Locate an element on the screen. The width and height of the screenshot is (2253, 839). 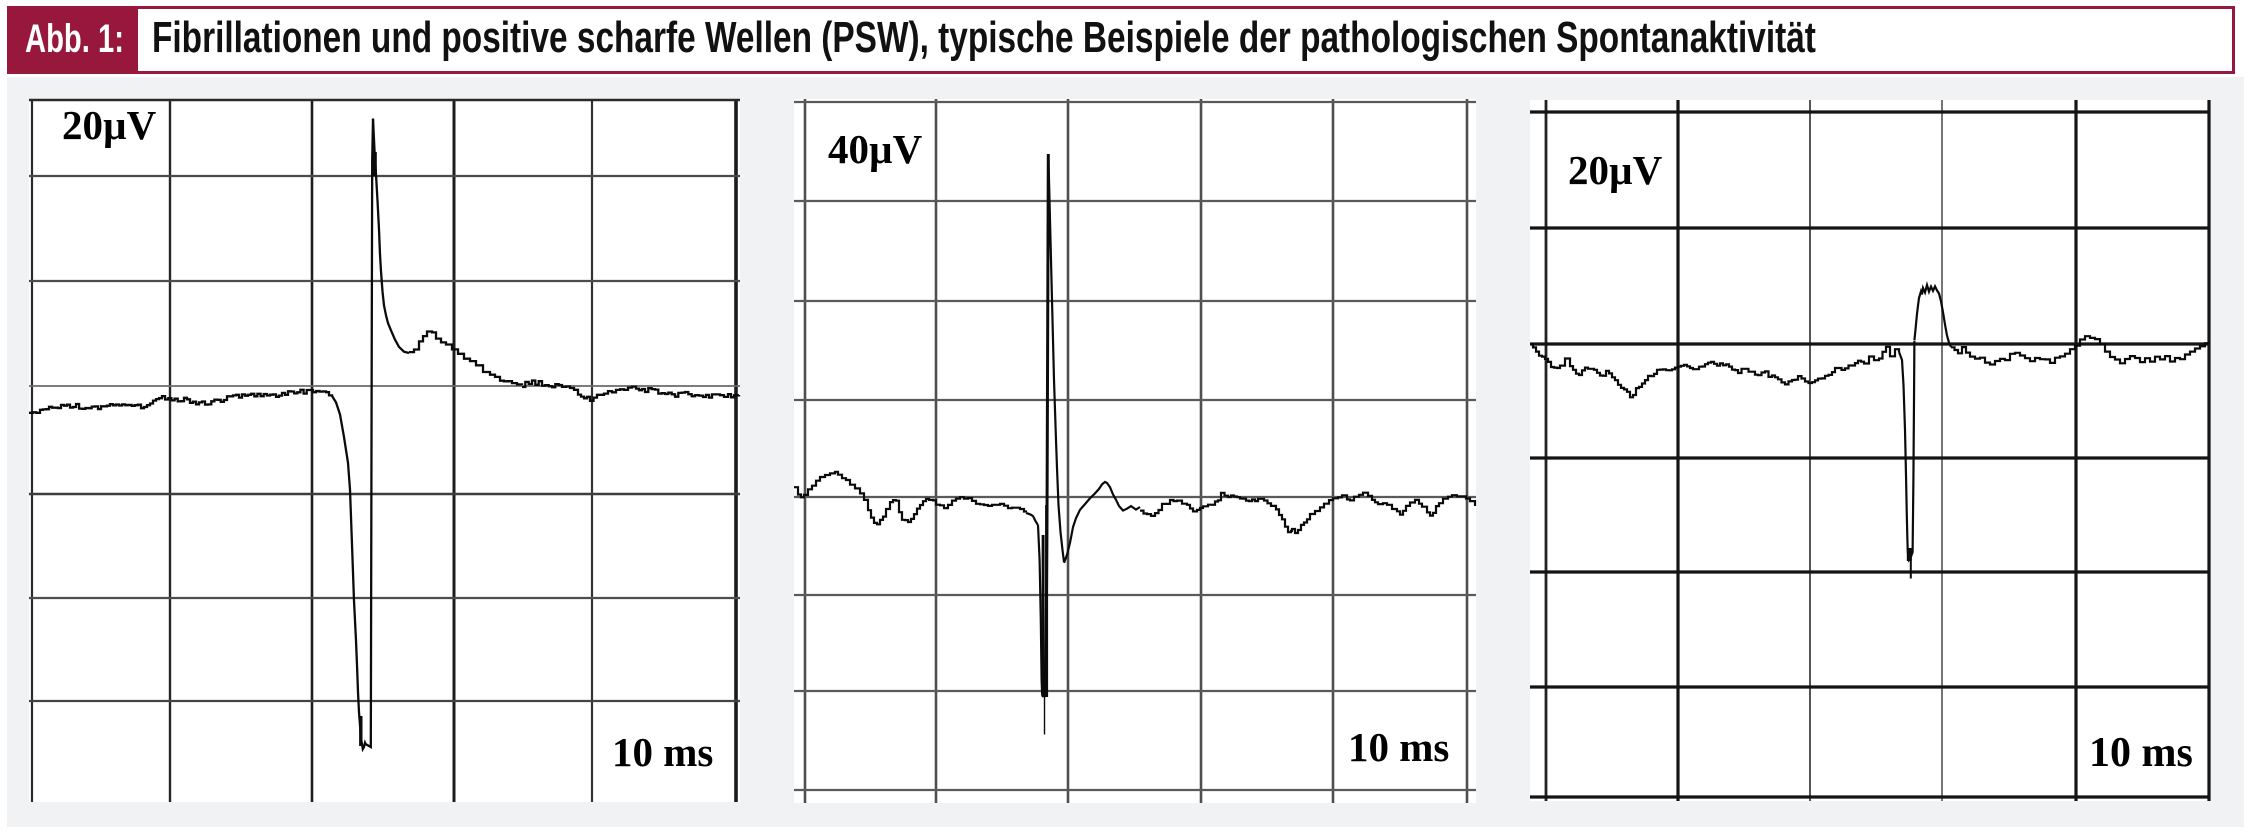
svg-text: 40µV is located at coordinates (875, 149).